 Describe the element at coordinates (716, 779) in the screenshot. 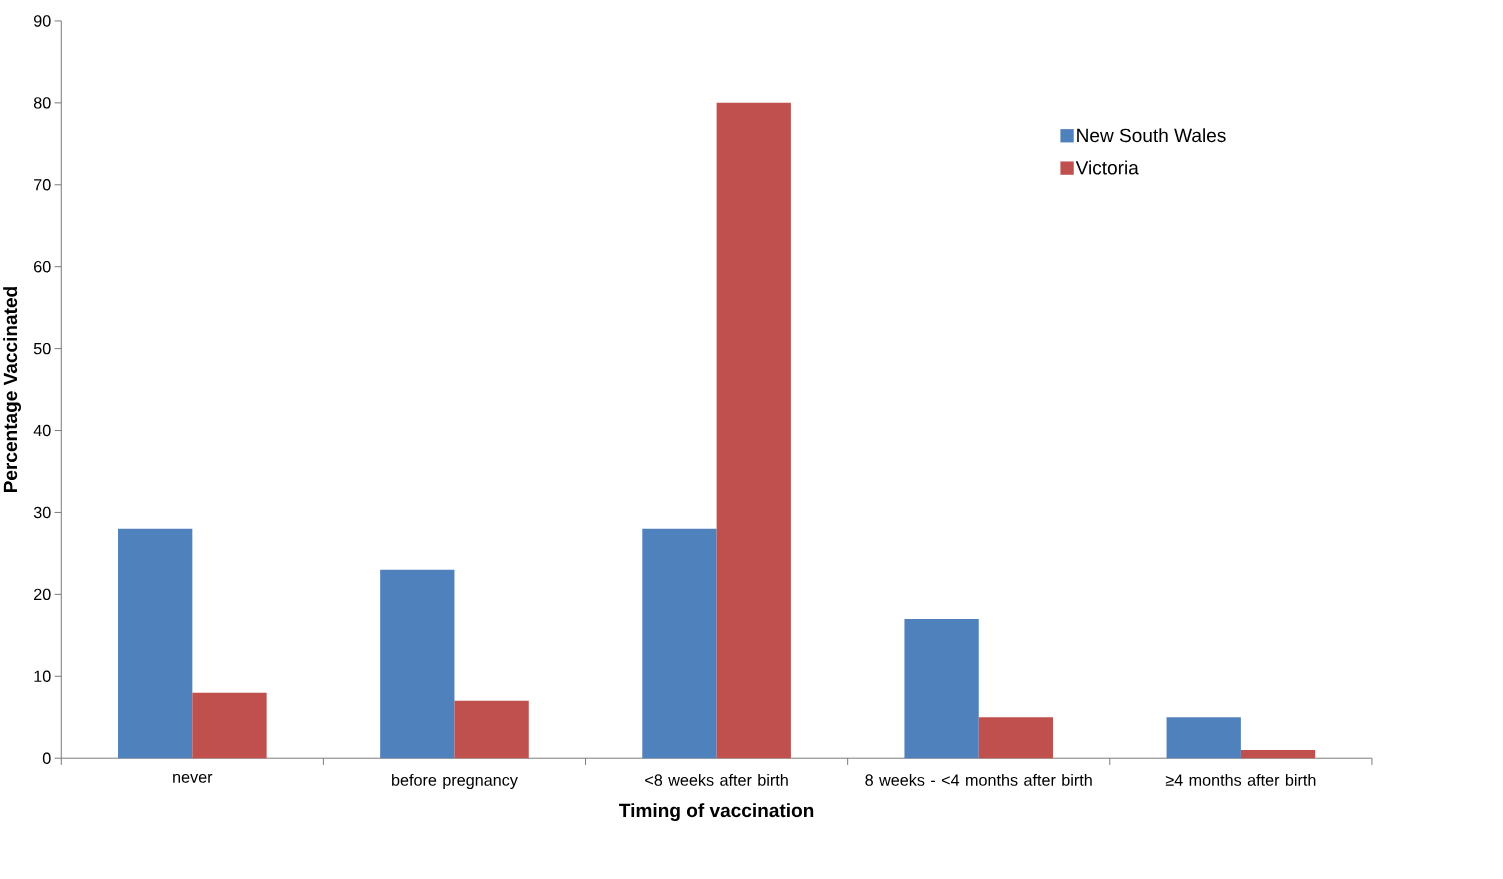

I see `x-tick-label: <8 weeks after birth` at that location.